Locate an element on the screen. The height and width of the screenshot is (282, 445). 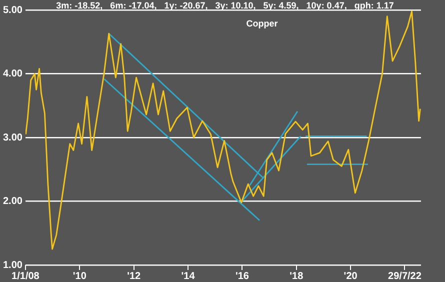
x-tick-label: 29/7/22 is located at coordinates (405, 276).